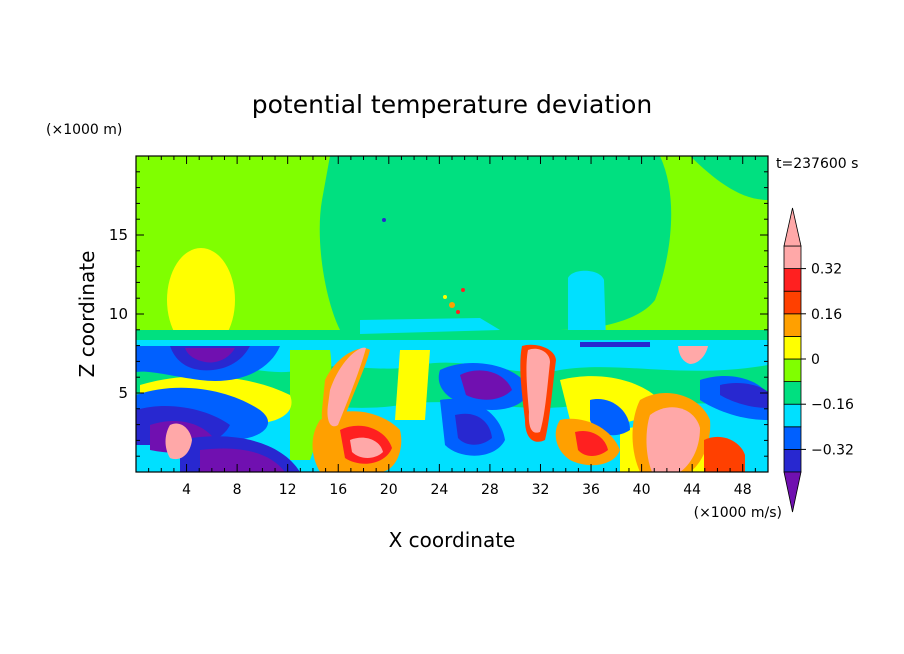 The width and height of the screenshot is (904, 654). I want to click on y-axis-label: Z coordinate, so click(87, 314).